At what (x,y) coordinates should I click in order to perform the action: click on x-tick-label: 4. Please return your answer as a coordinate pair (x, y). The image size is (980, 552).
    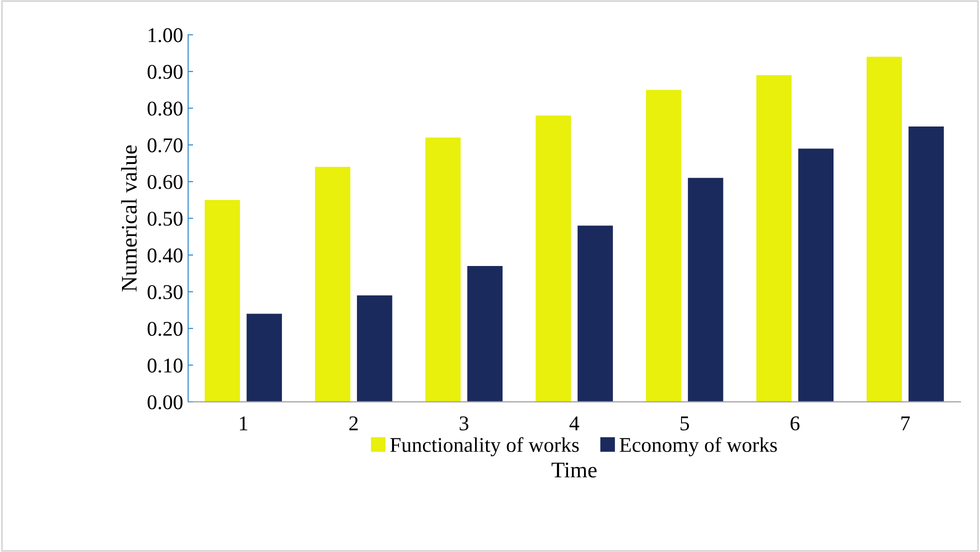
    Looking at the image, I should click on (574, 423).